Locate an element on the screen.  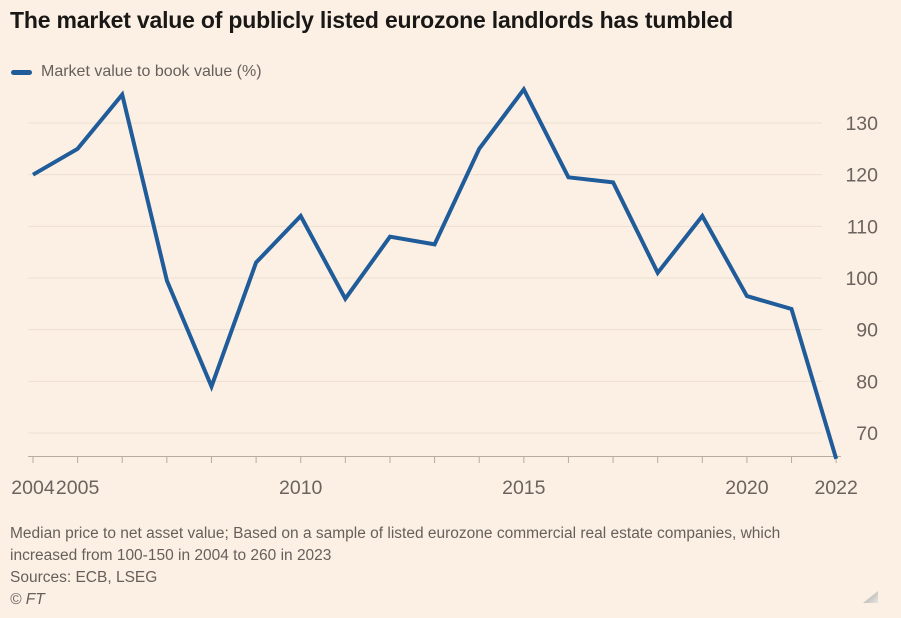
y-axis-label: 120 is located at coordinates (861, 176).